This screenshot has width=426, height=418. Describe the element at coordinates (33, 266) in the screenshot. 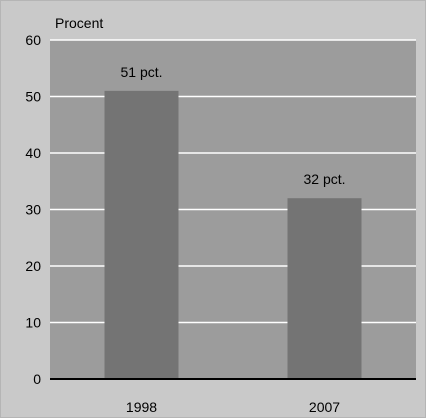

I see `y-tick-label: 20` at that location.